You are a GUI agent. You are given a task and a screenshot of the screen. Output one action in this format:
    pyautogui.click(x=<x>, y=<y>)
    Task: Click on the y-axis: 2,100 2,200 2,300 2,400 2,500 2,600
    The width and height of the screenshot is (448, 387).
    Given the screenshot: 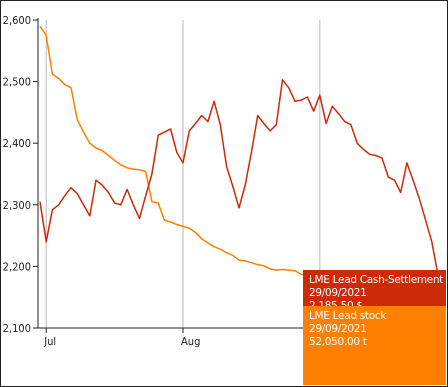 What is the action you would take?
    pyautogui.click(x=21, y=174)
    